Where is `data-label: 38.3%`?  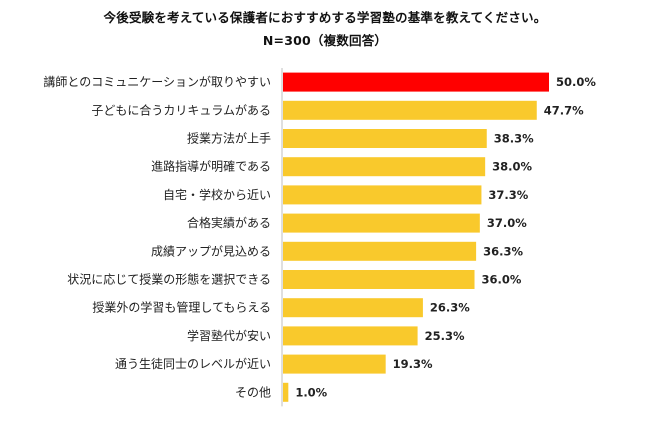
data-label: 38.3% is located at coordinates (514, 139).